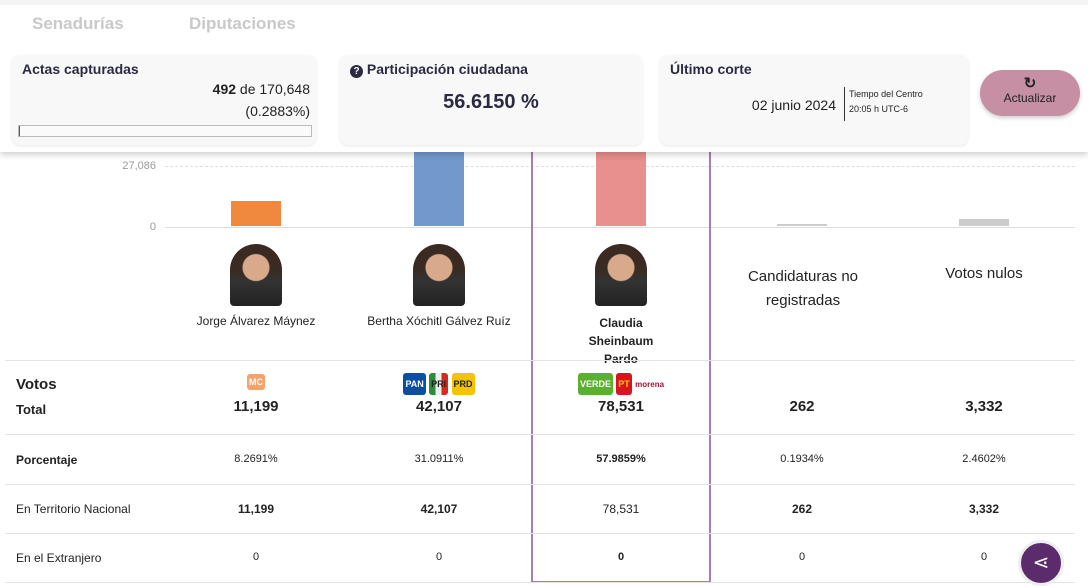 The height and width of the screenshot is (586, 1088). What do you see at coordinates (80, 69) in the screenshot?
I see `actas-title: Actas capturadas` at bounding box center [80, 69].